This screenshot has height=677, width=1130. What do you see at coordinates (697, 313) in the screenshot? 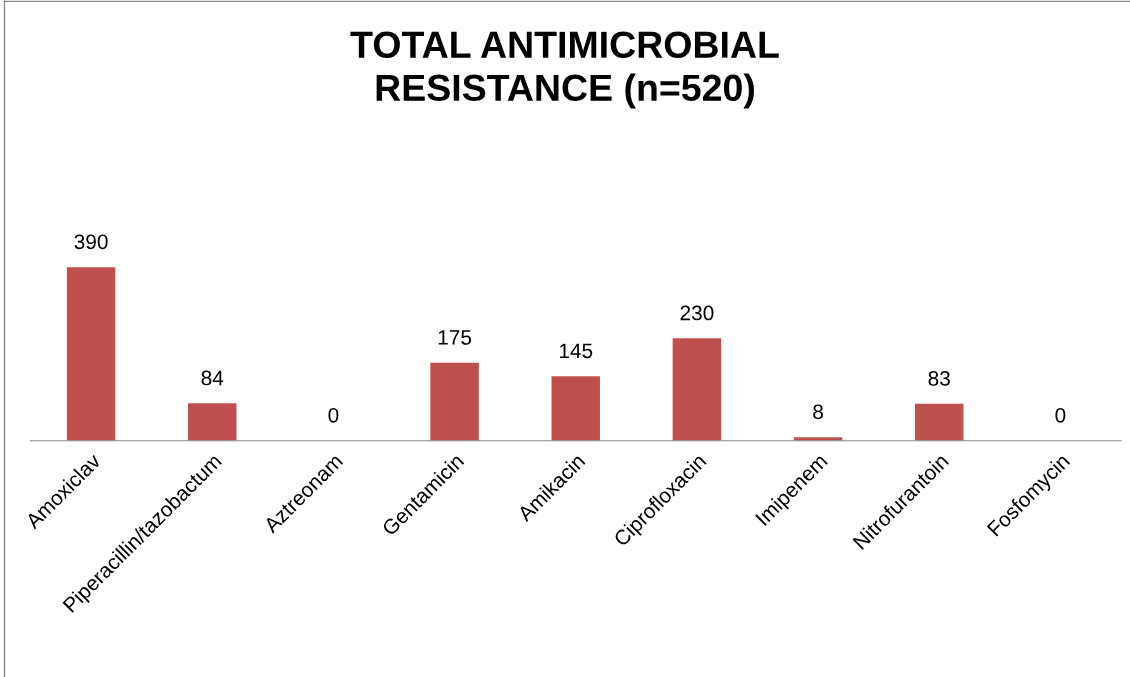
I see `data-label: 230` at bounding box center [697, 313].